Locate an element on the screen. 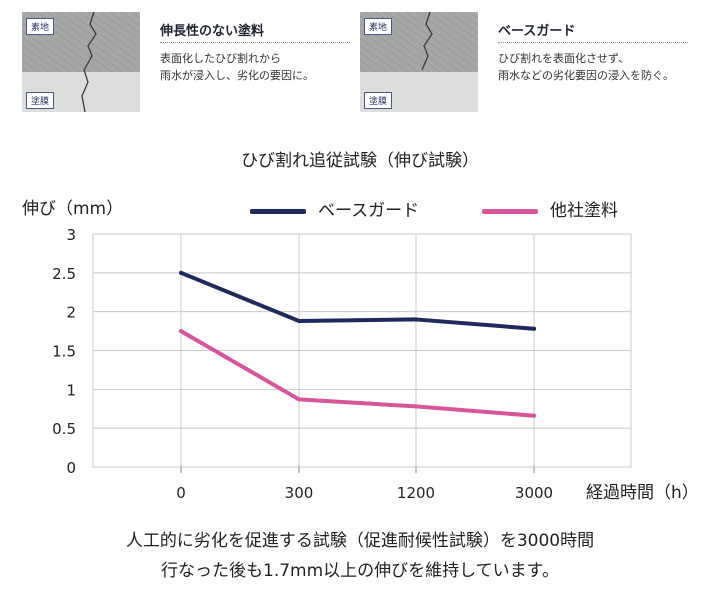  panel-title: ベースガード is located at coordinates (537, 31).